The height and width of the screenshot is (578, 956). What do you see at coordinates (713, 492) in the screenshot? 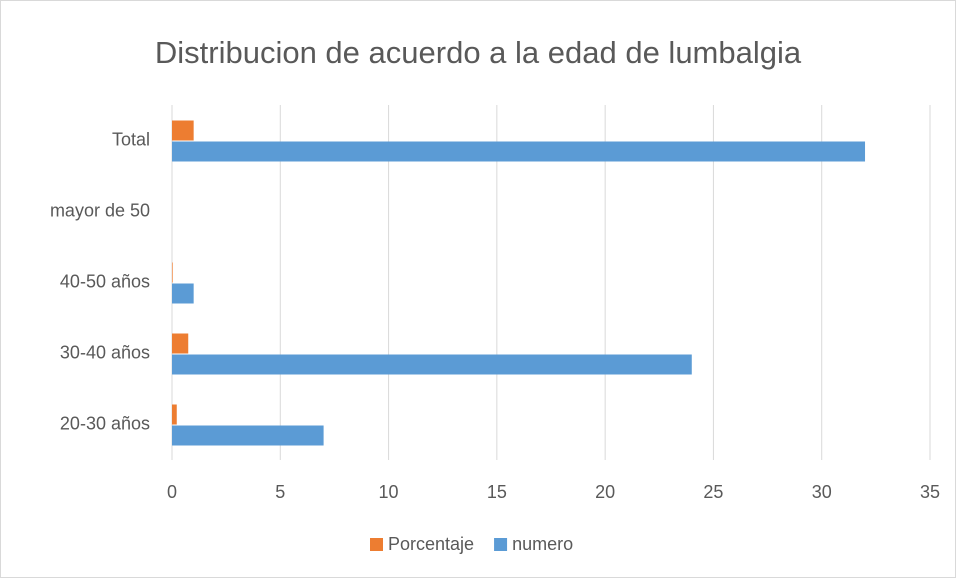
I see `x-tick-label: 25` at bounding box center [713, 492].